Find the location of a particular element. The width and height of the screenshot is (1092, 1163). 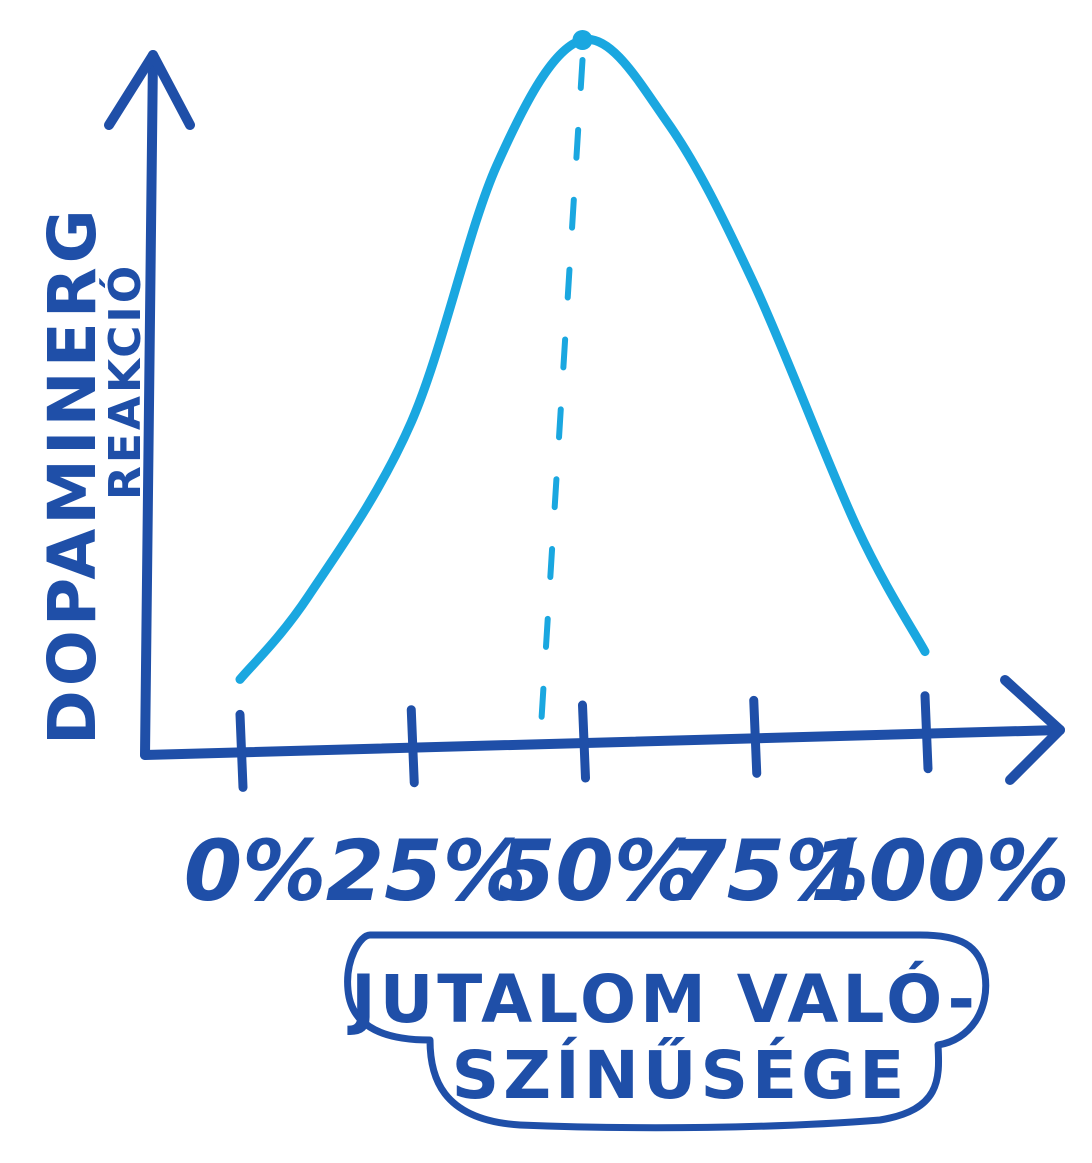

x-tick-label: 75% is located at coordinates (768, 871).